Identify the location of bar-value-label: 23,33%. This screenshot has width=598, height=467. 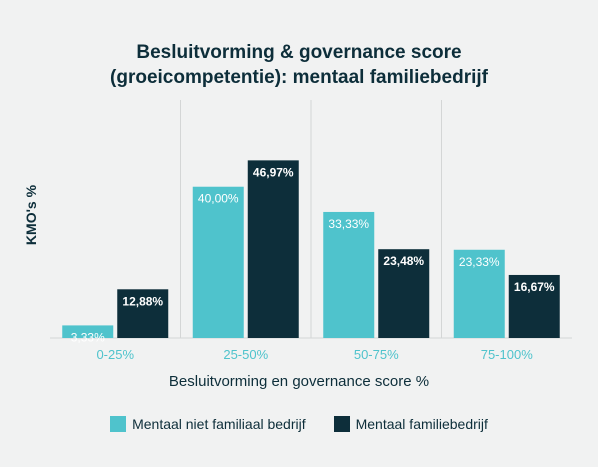
(479, 262).